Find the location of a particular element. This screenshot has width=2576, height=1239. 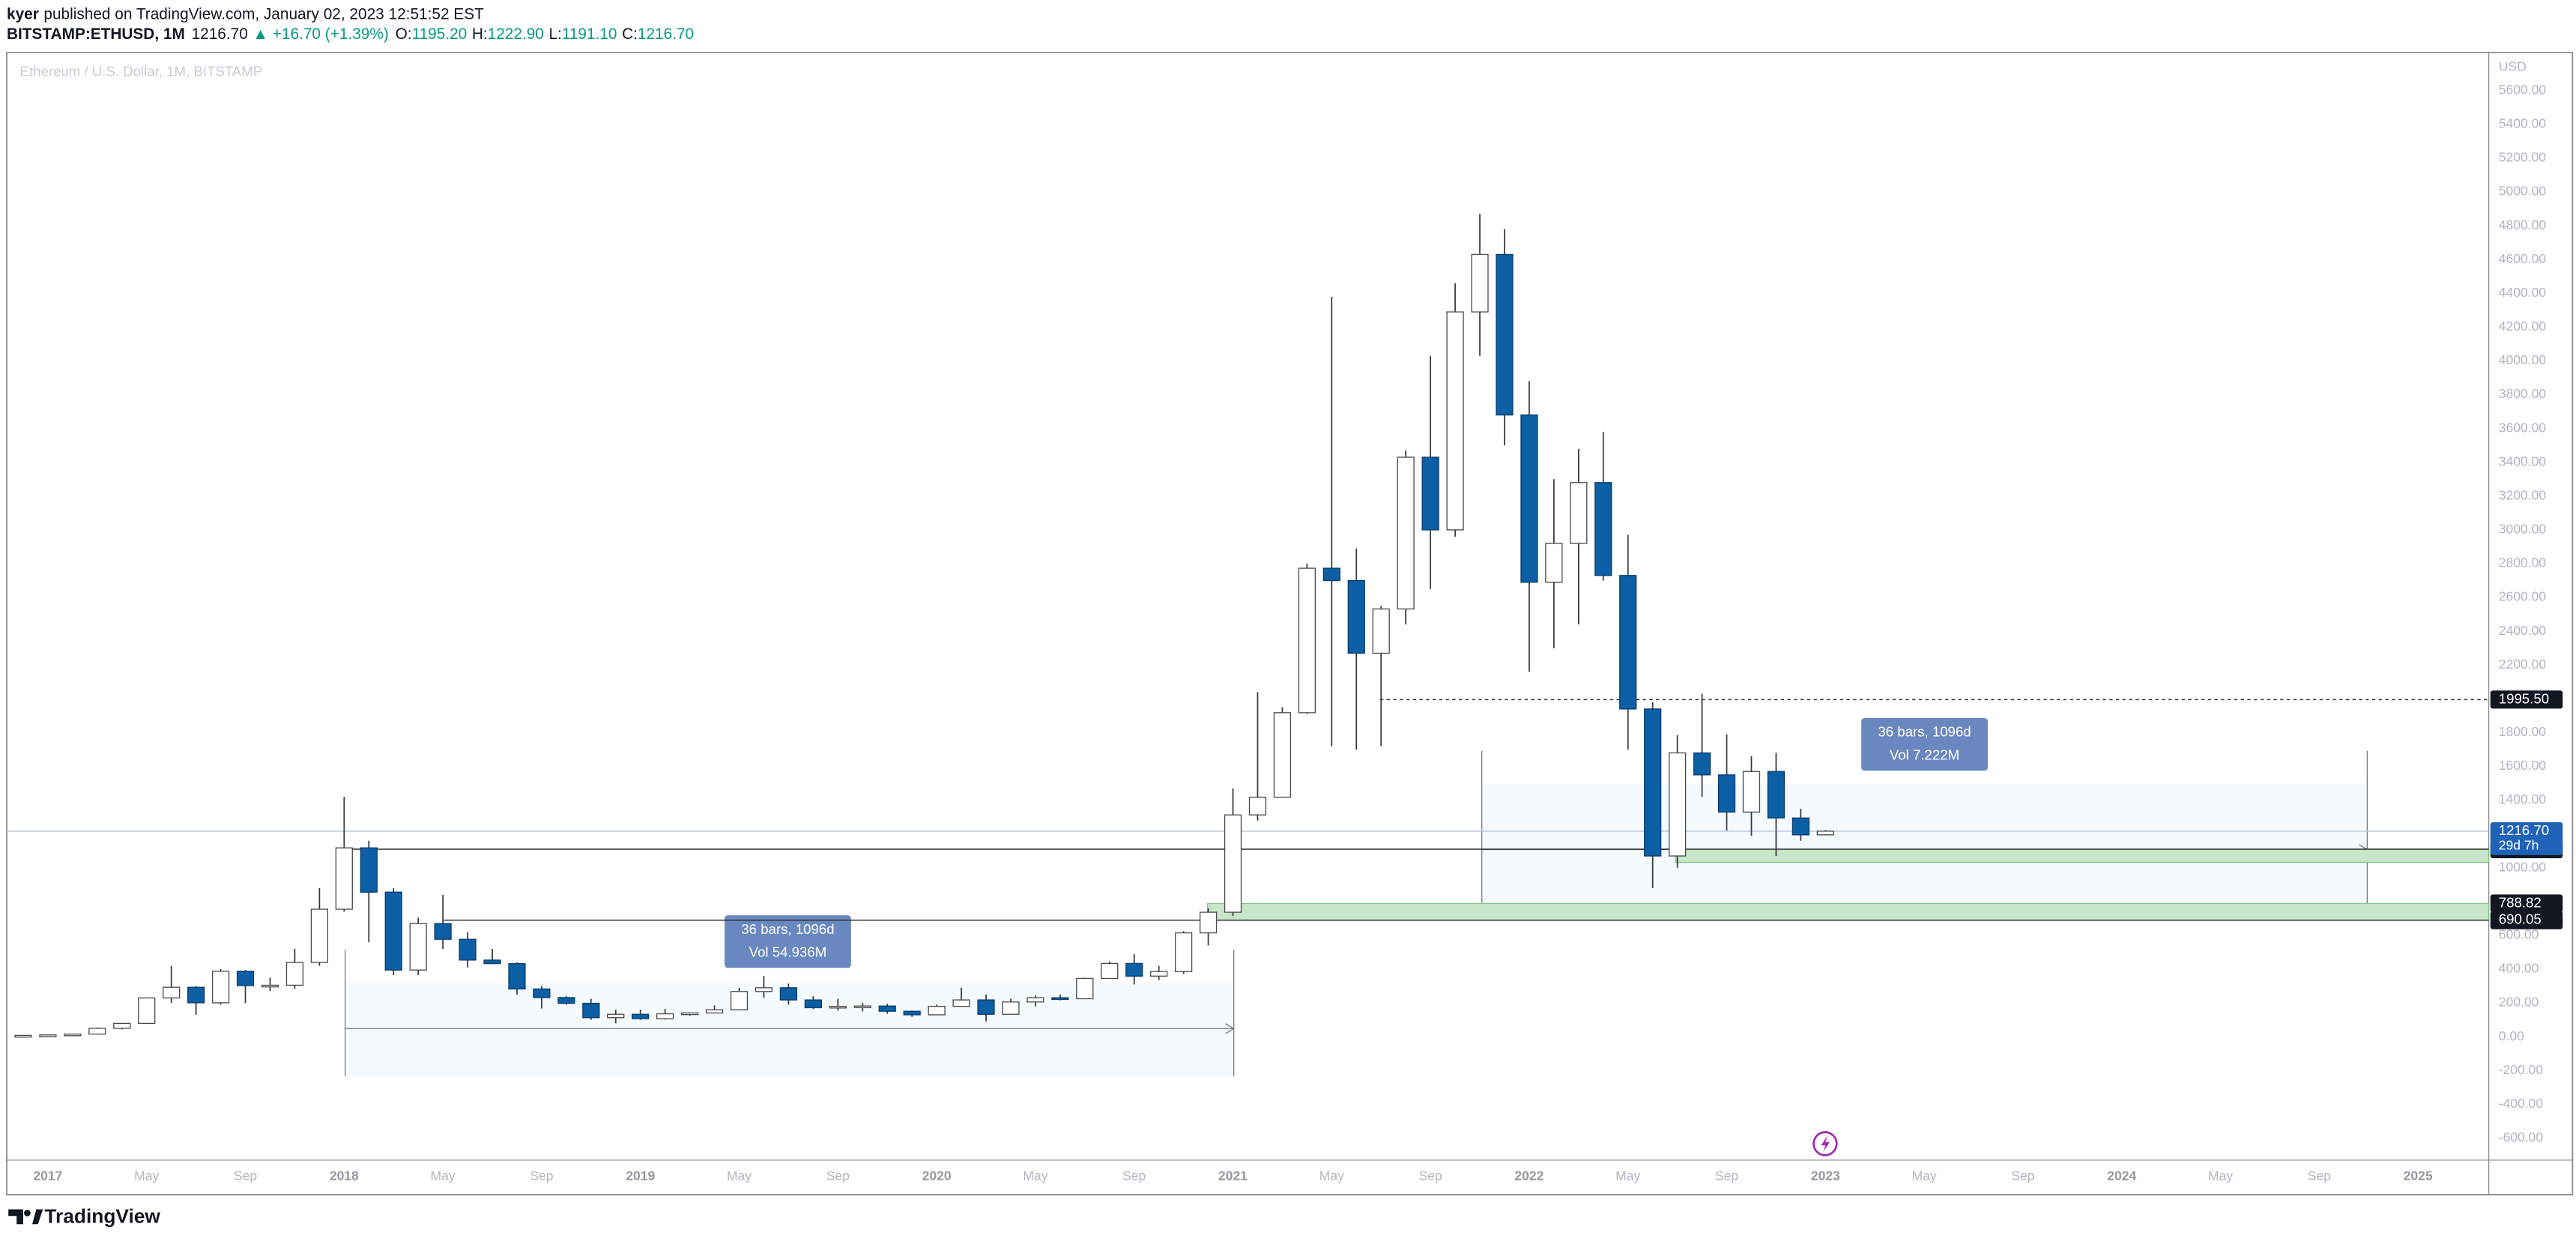

y-tick-label: -400.00 is located at coordinates (2521, 1103).